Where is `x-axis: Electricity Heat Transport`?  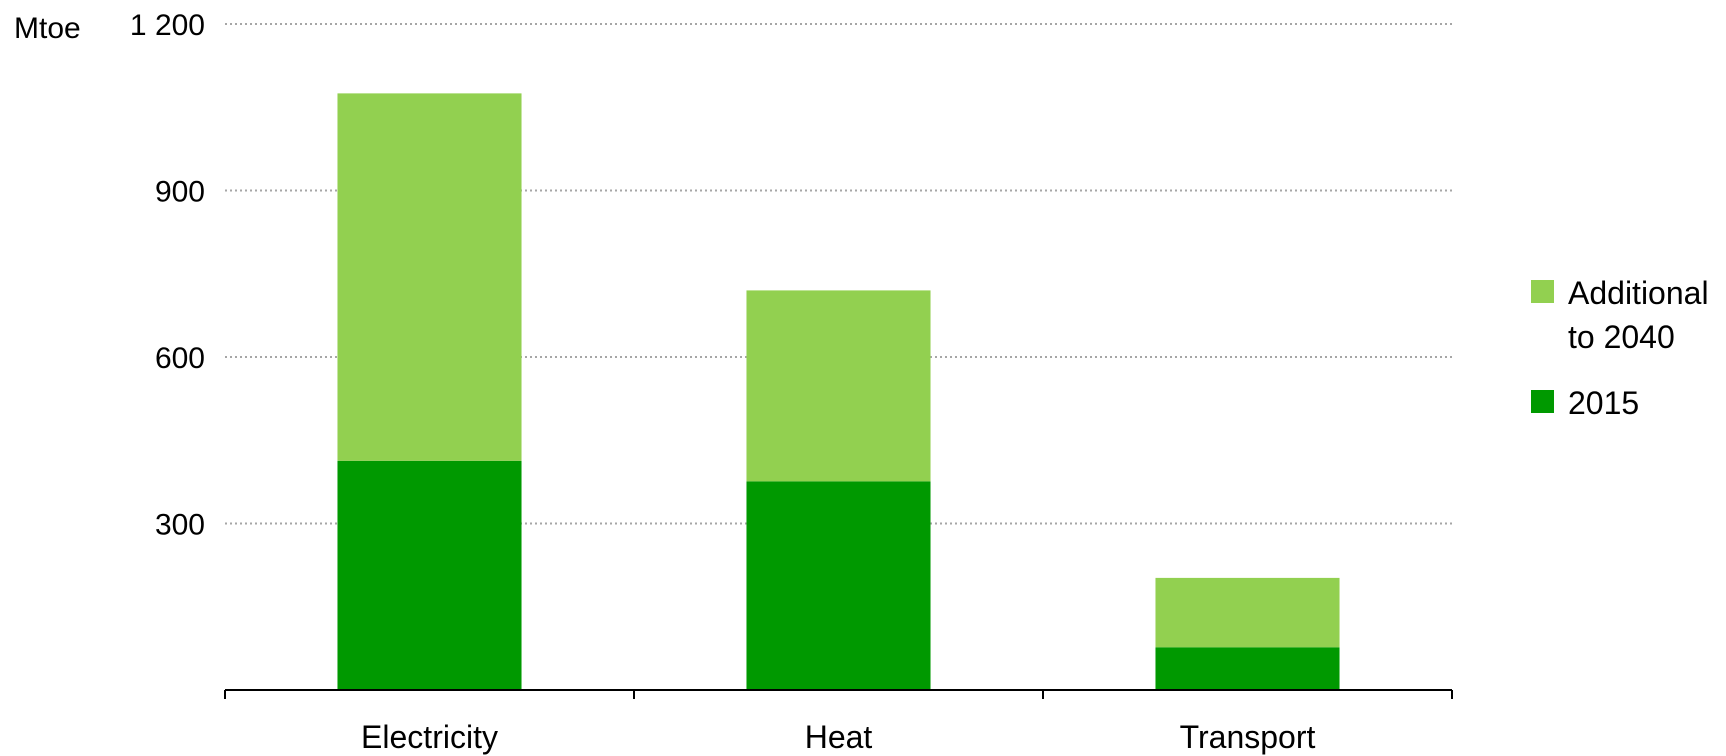
x-axis: Electricity Heat Transport is located at coordinates (838, 722).